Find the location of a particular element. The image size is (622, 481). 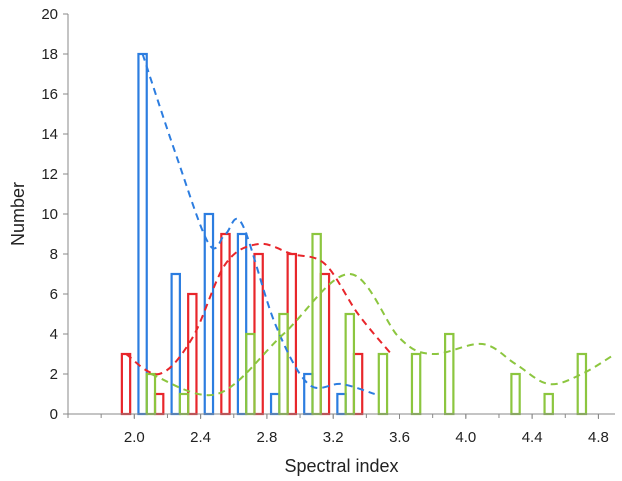

y-tick-label: 8 is located at coordinates (54, 254).